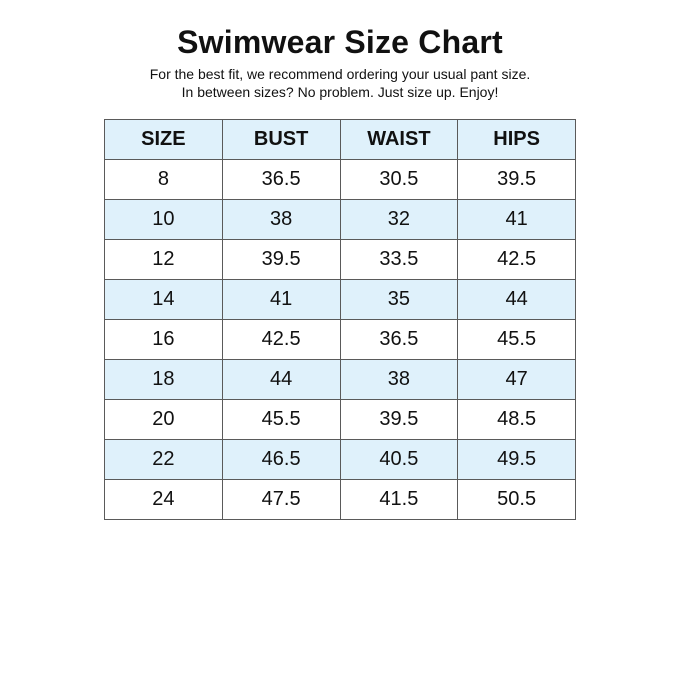 This screenshot has height=680, width=680. Describe the element at coordinates (399, 259) in the screenshot. I see `cell-waist: 33.5` at that location.